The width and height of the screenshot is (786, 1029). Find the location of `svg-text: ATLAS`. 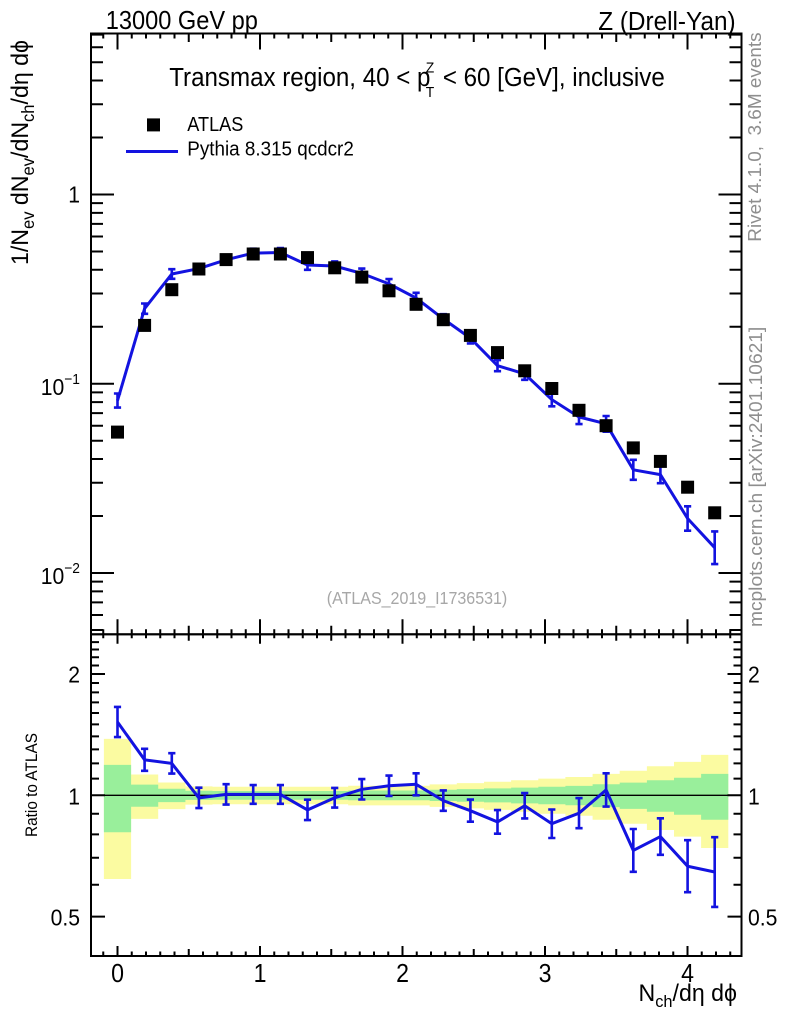

svg-text: ATLAS is located at coordinates (215, 125).